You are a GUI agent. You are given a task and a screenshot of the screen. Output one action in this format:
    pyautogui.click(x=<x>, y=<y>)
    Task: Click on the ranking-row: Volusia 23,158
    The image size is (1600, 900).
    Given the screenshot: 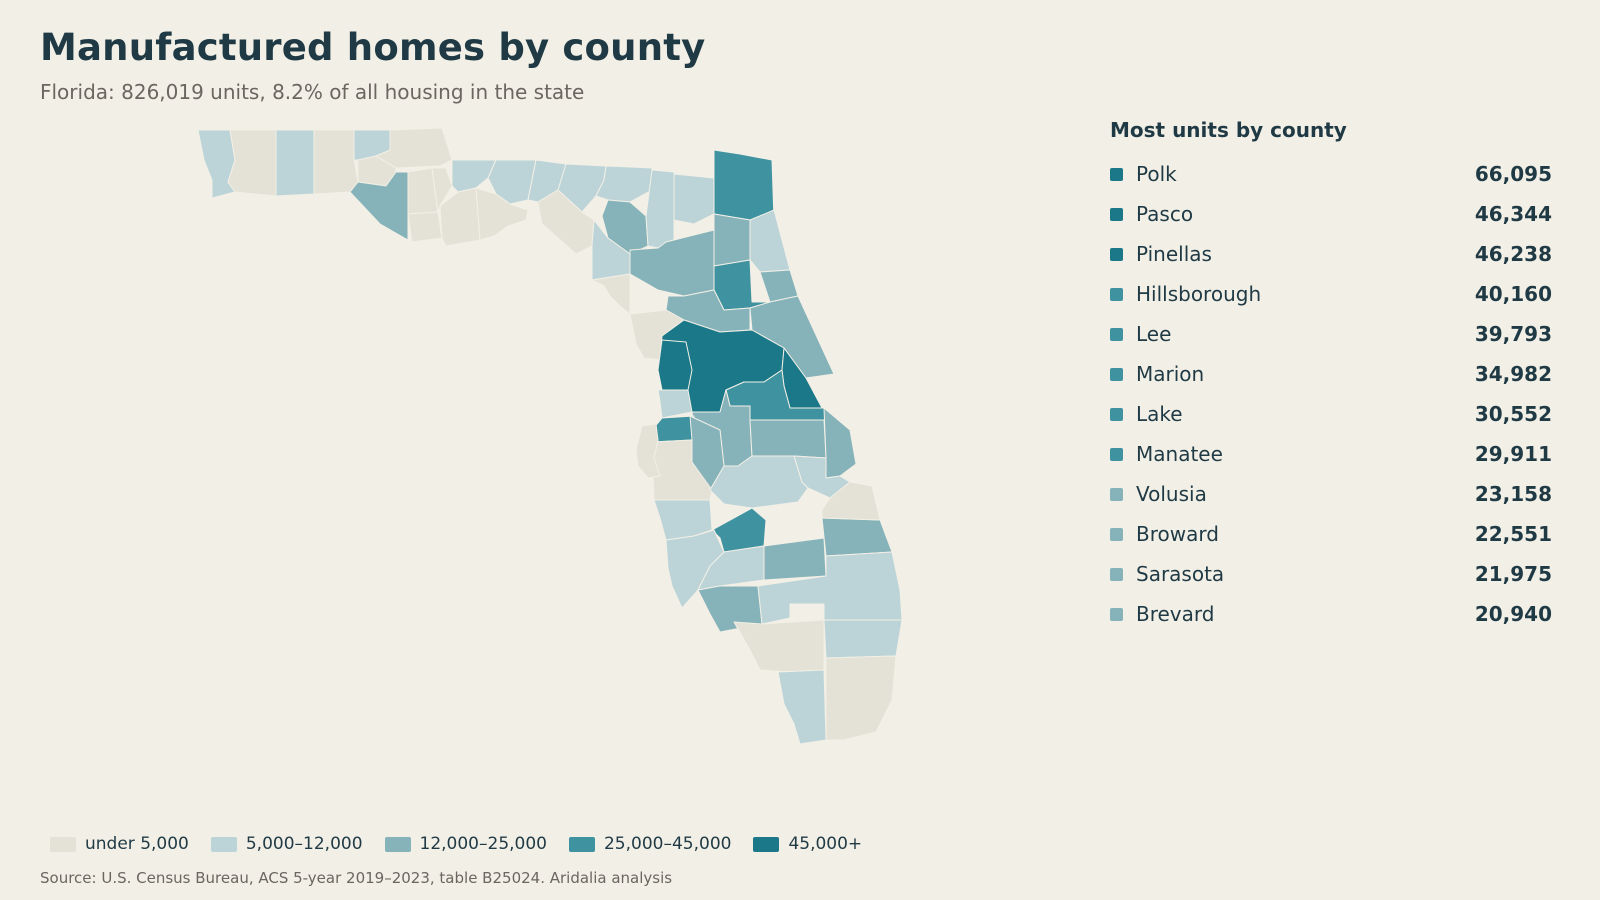 What is the action you would take?
    pyautogui.click(x=1331, y=494)
    